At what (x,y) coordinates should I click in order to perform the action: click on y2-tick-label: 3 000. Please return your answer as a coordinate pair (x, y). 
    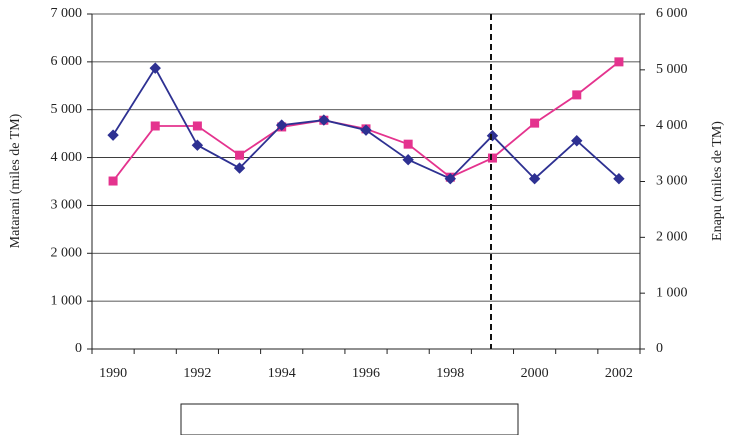
    Looking at the image, I should click on (672, 181).